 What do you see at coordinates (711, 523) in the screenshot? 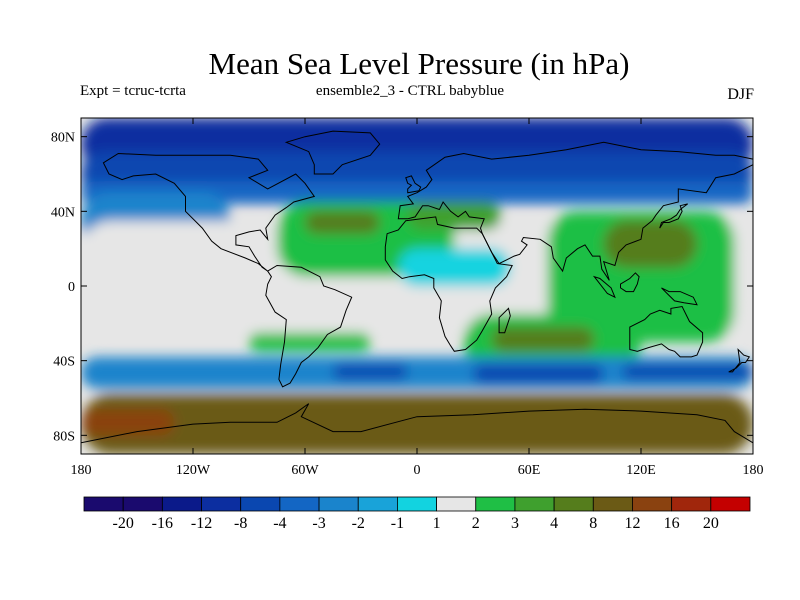
I see `colorbar-label: 20` at bounding box center [711, 523].